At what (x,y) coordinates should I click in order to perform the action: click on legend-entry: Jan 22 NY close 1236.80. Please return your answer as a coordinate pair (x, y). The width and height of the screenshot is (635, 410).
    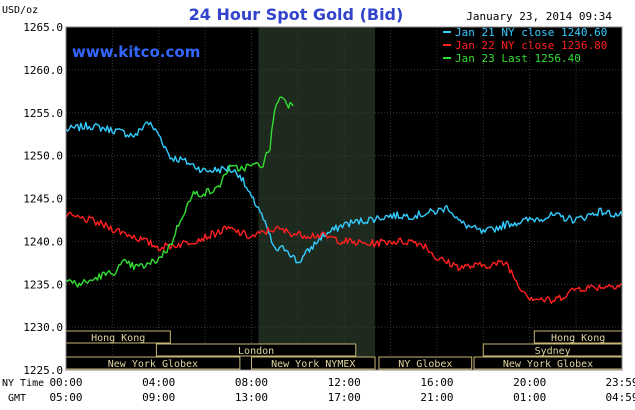
    Looking at the image, I should click on (531, 45).